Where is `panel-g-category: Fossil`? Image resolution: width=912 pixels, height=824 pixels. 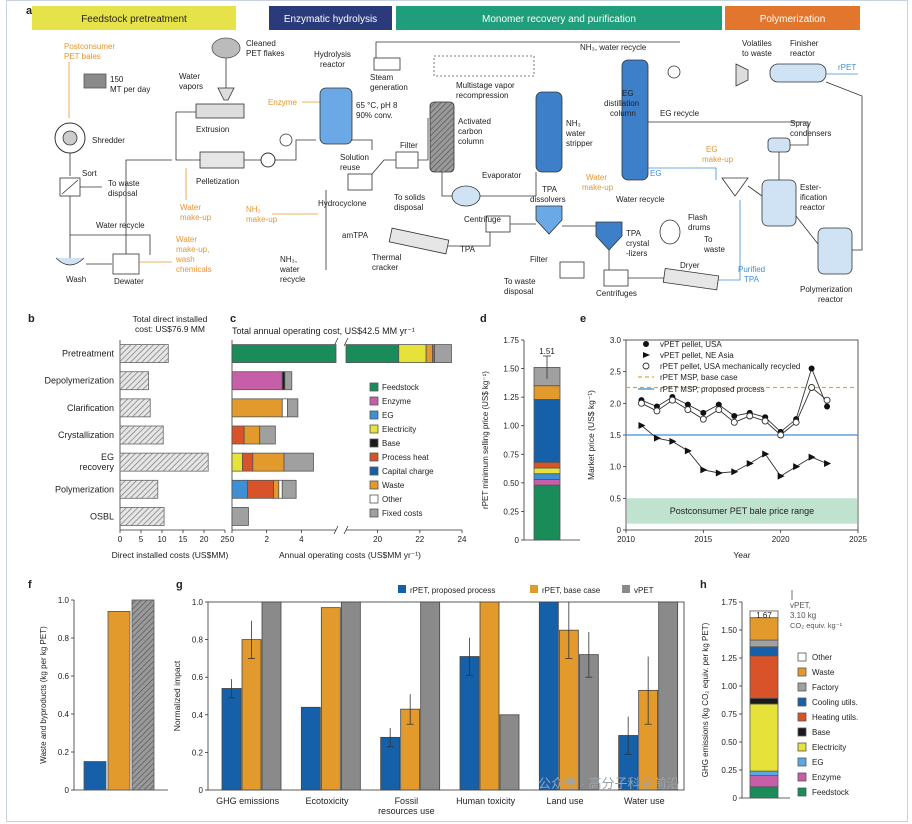
panel-g-category: Fossil is located at coordinates (407, 801).